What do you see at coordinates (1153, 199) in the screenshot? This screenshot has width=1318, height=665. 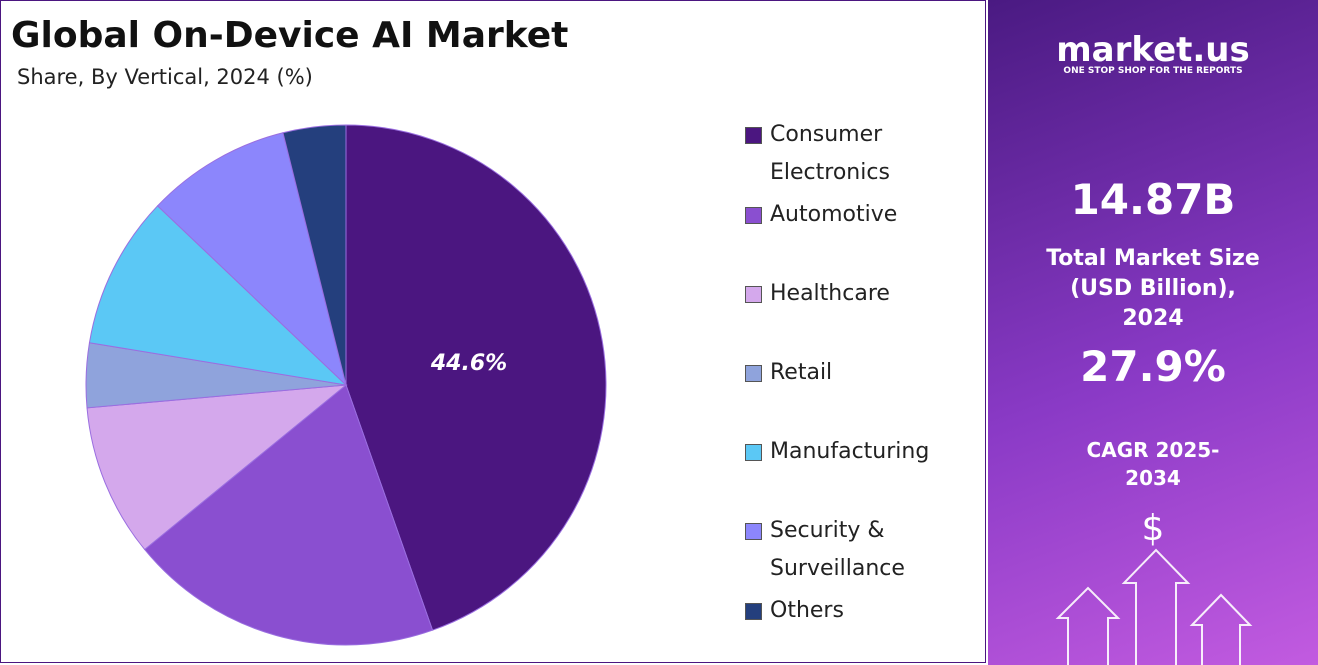 I see `market-size: 14.87B` at bounding box center [1153, 199].